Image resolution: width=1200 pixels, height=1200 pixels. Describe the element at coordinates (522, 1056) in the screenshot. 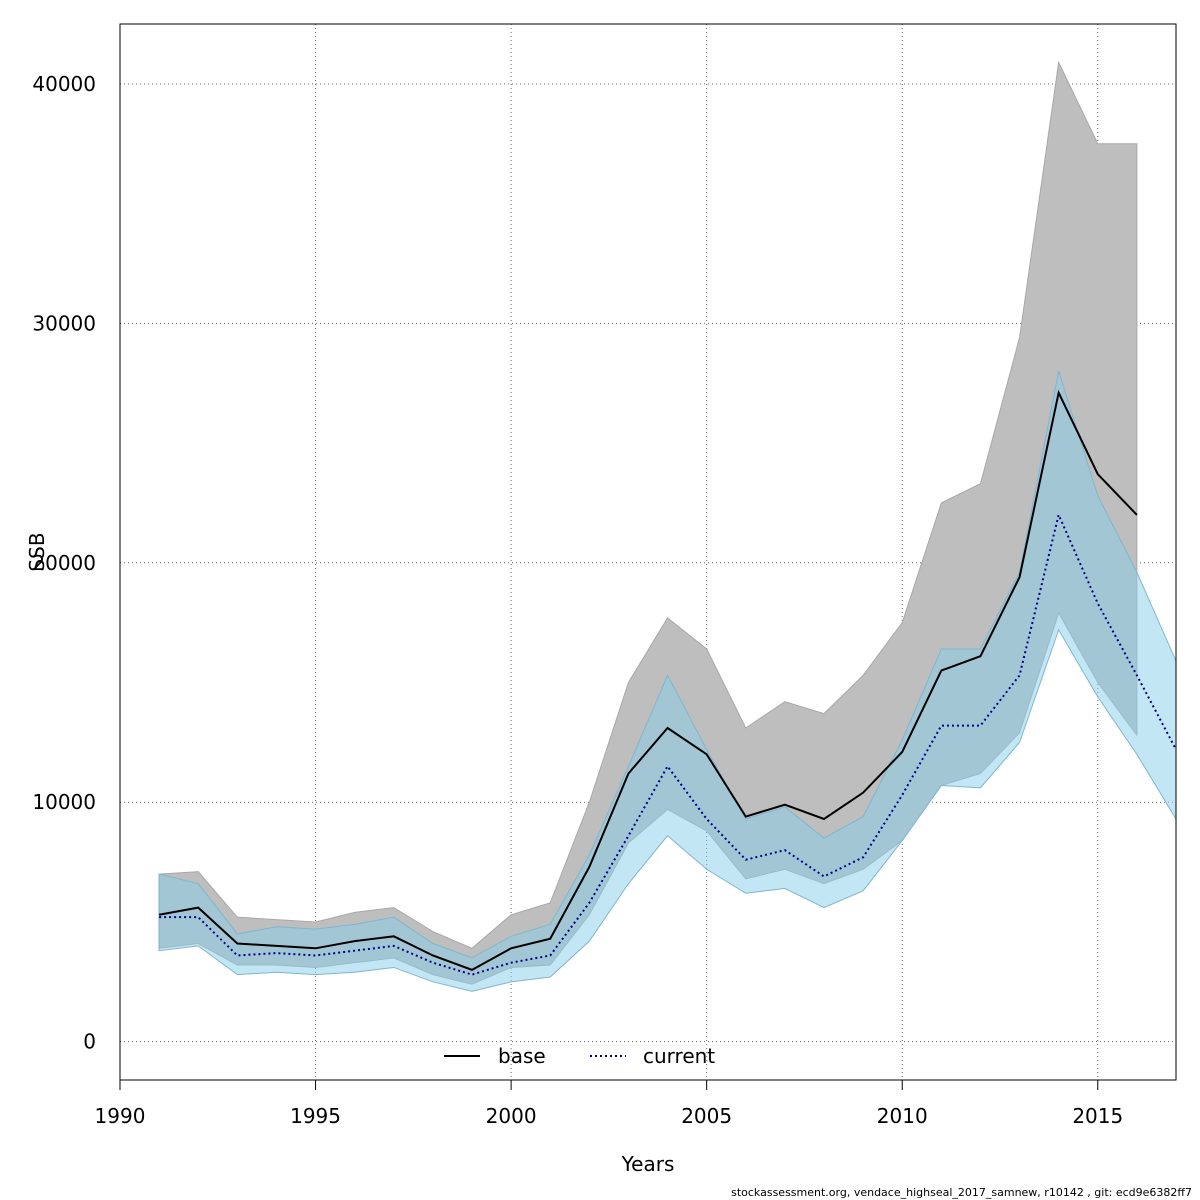

I see `legend-base-label: base` at that location.